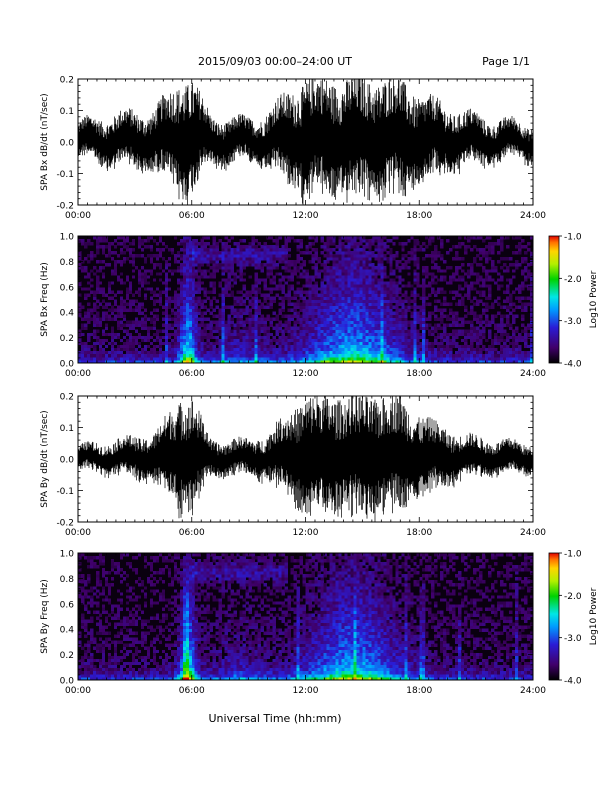 The image size is (612, 792). What do you see at coordinates (45, 458) in the screenshot?
I see `y-axis-title: SPA By dB/dt (nT/sec)` at bounding box center [45, 458].